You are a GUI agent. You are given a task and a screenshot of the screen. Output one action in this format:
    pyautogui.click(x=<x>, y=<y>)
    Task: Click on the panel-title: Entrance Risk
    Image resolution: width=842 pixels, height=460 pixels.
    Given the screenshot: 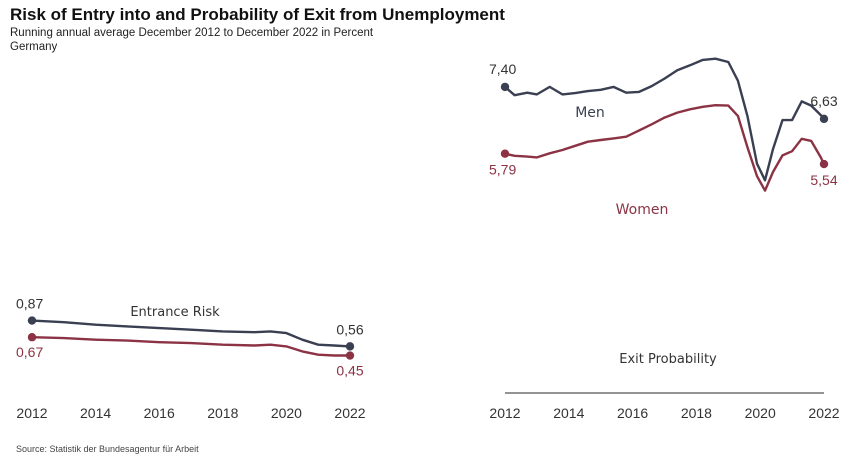 What is the action you would take?
    pyautogui.click(x=175, y=312)
    